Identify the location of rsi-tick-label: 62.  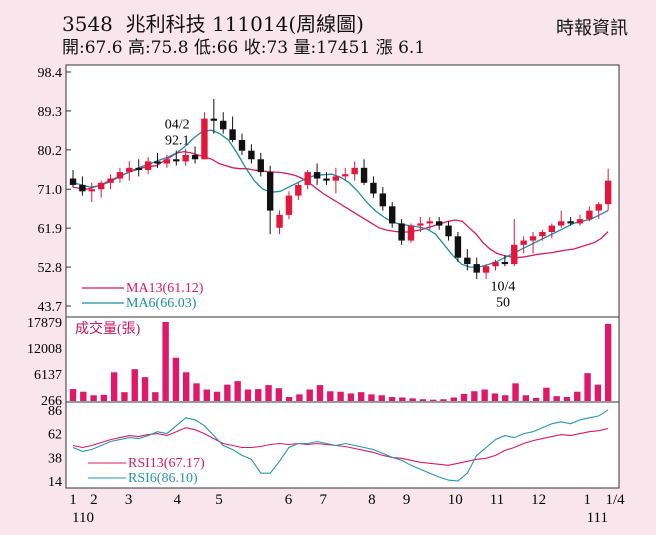
(55, 435).